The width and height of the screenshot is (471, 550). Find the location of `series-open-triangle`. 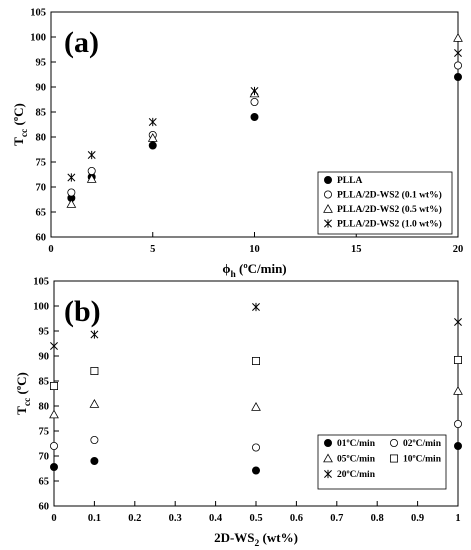

series-open-triangle is located at coordinates (256, 402).